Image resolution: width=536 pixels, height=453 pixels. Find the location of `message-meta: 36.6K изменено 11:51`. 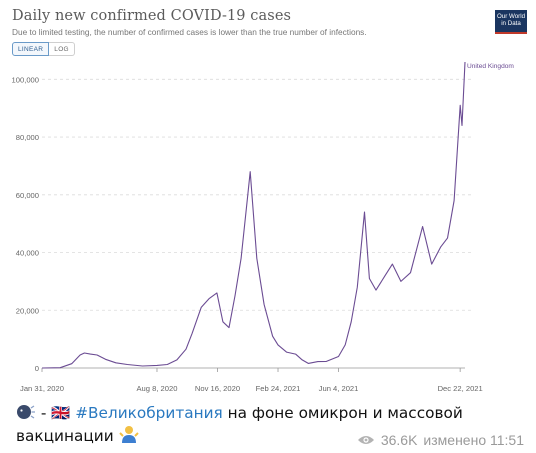

message-meta: 36.6K изменено 11:51 is located at coordinates (440, 440).